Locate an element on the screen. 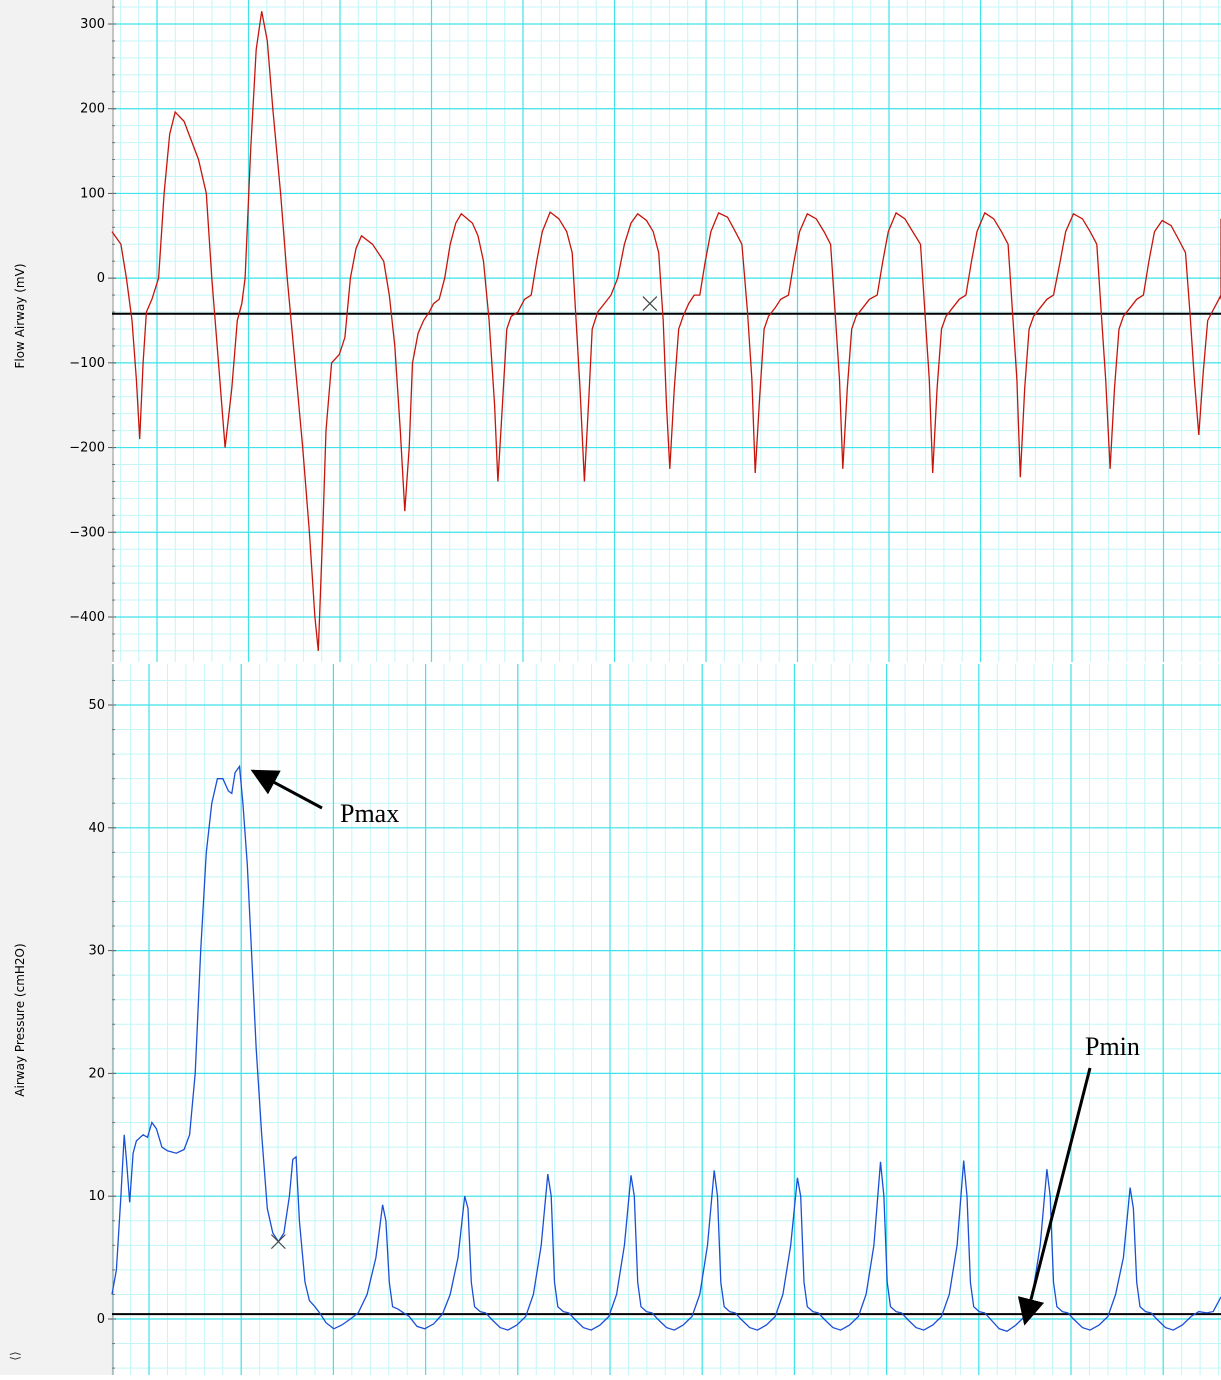  flow-y-axis-label: Flow Airway (mV) is located at coordinates (20, 315).